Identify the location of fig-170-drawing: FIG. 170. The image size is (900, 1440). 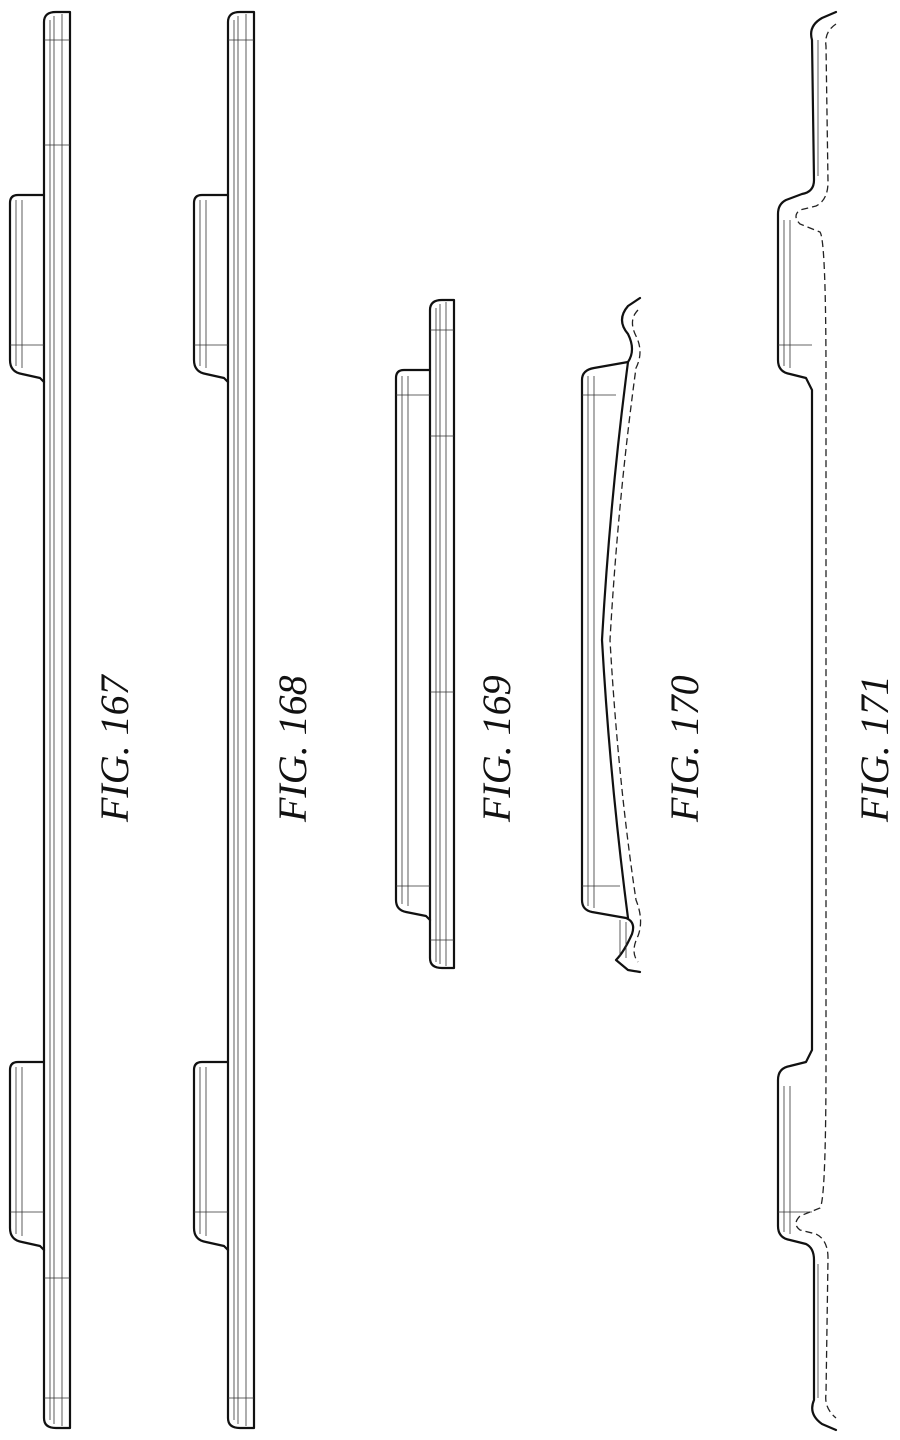
(644, 635).